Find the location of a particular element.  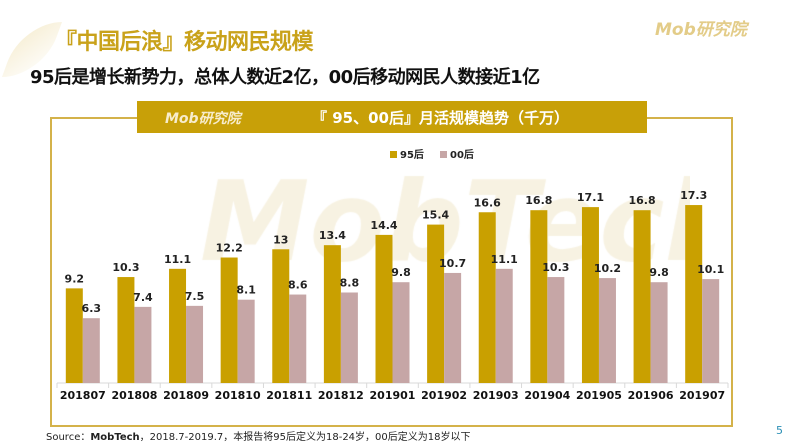

x-tick-label: 201906 is located at coordinates (651, 395).